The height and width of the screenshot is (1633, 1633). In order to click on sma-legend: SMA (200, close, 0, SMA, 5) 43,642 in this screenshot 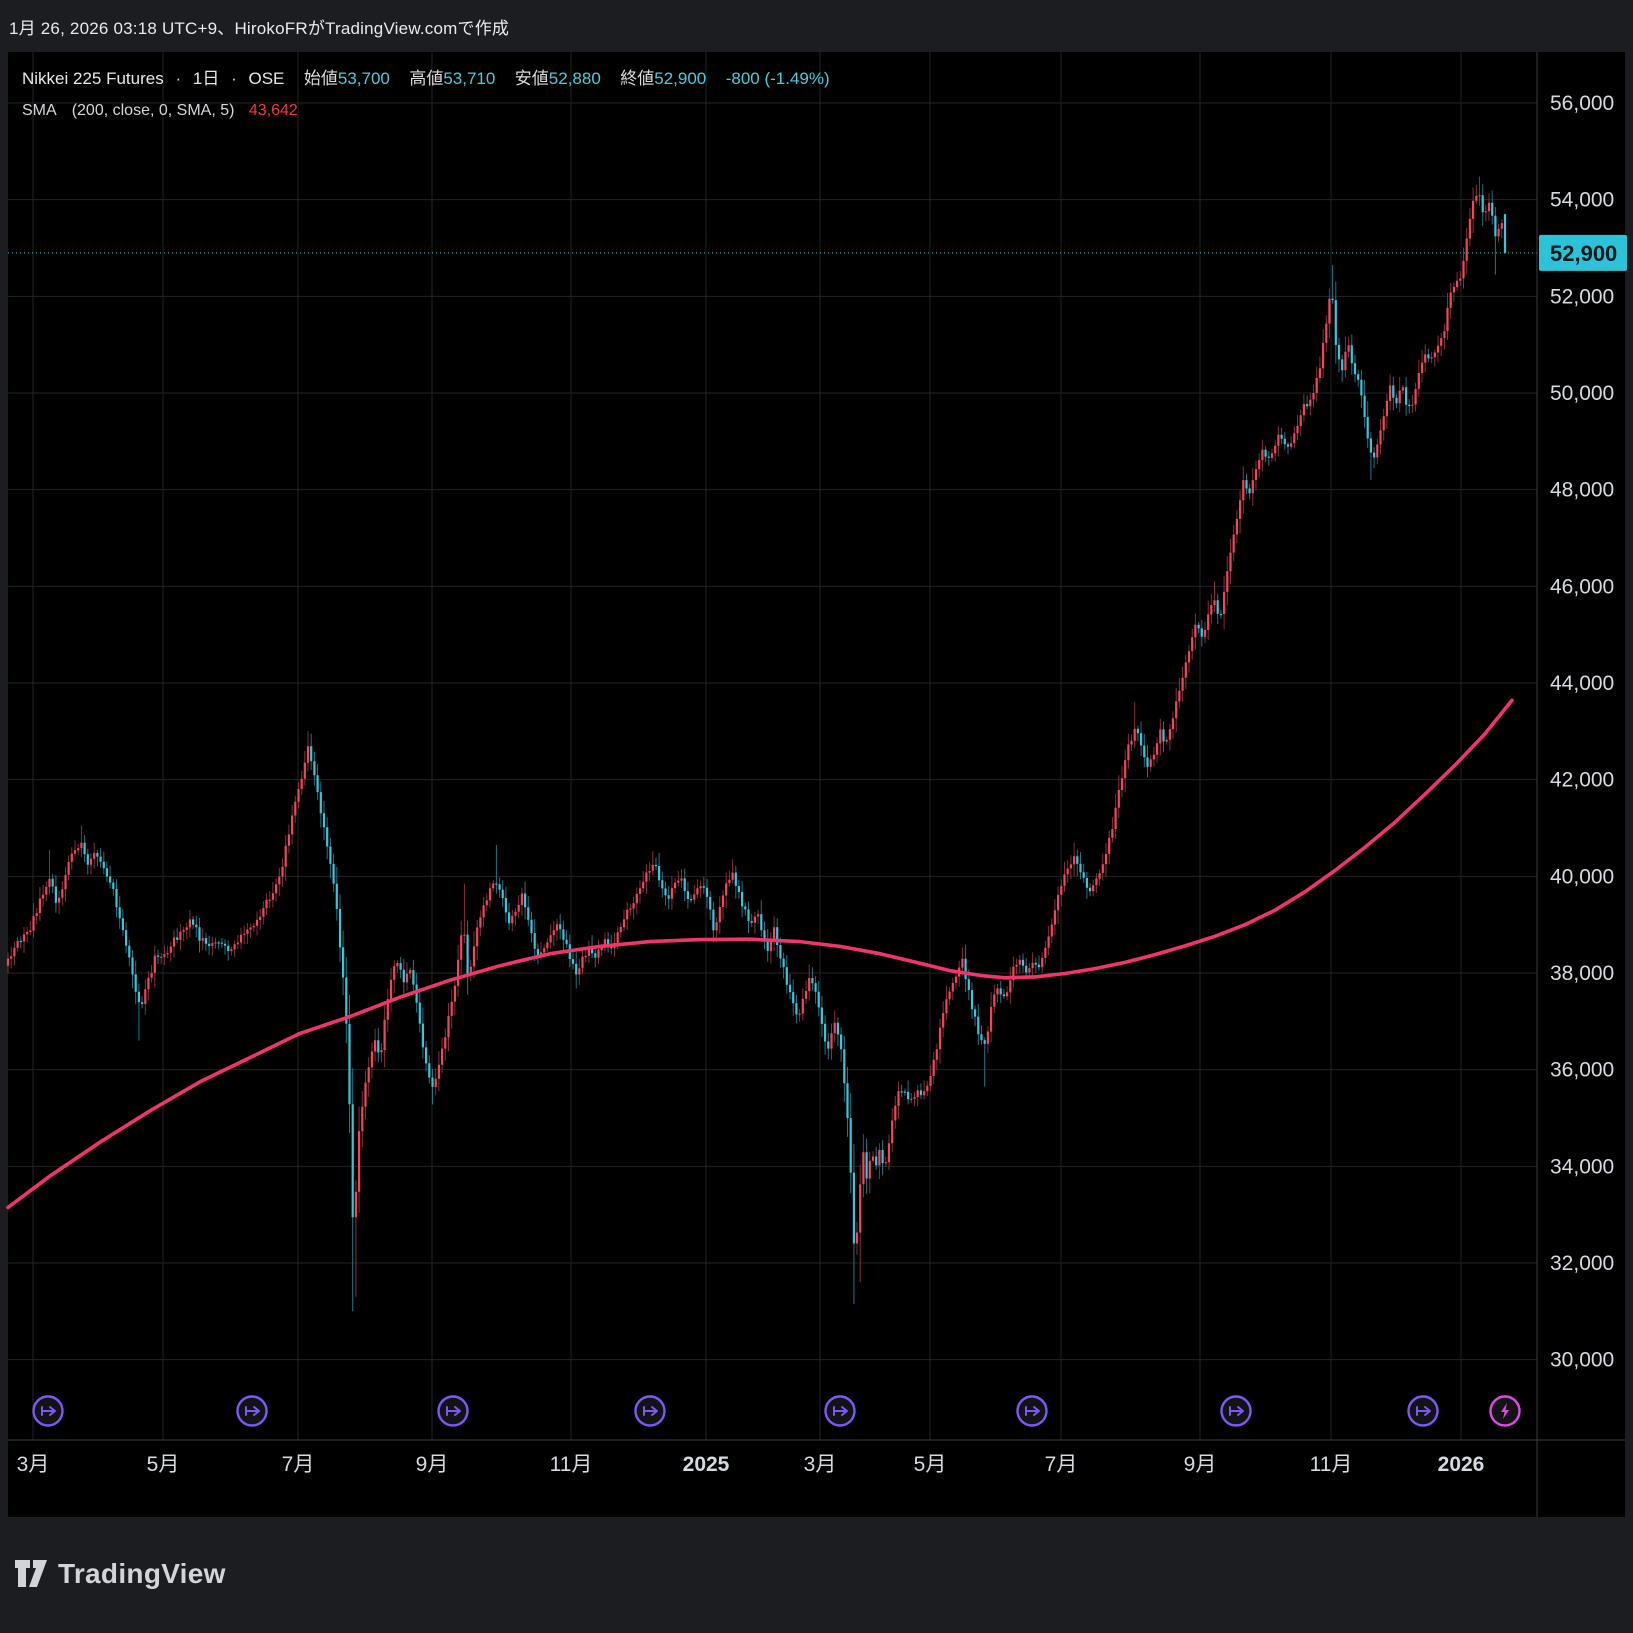, I will do `click(160, 111)`.